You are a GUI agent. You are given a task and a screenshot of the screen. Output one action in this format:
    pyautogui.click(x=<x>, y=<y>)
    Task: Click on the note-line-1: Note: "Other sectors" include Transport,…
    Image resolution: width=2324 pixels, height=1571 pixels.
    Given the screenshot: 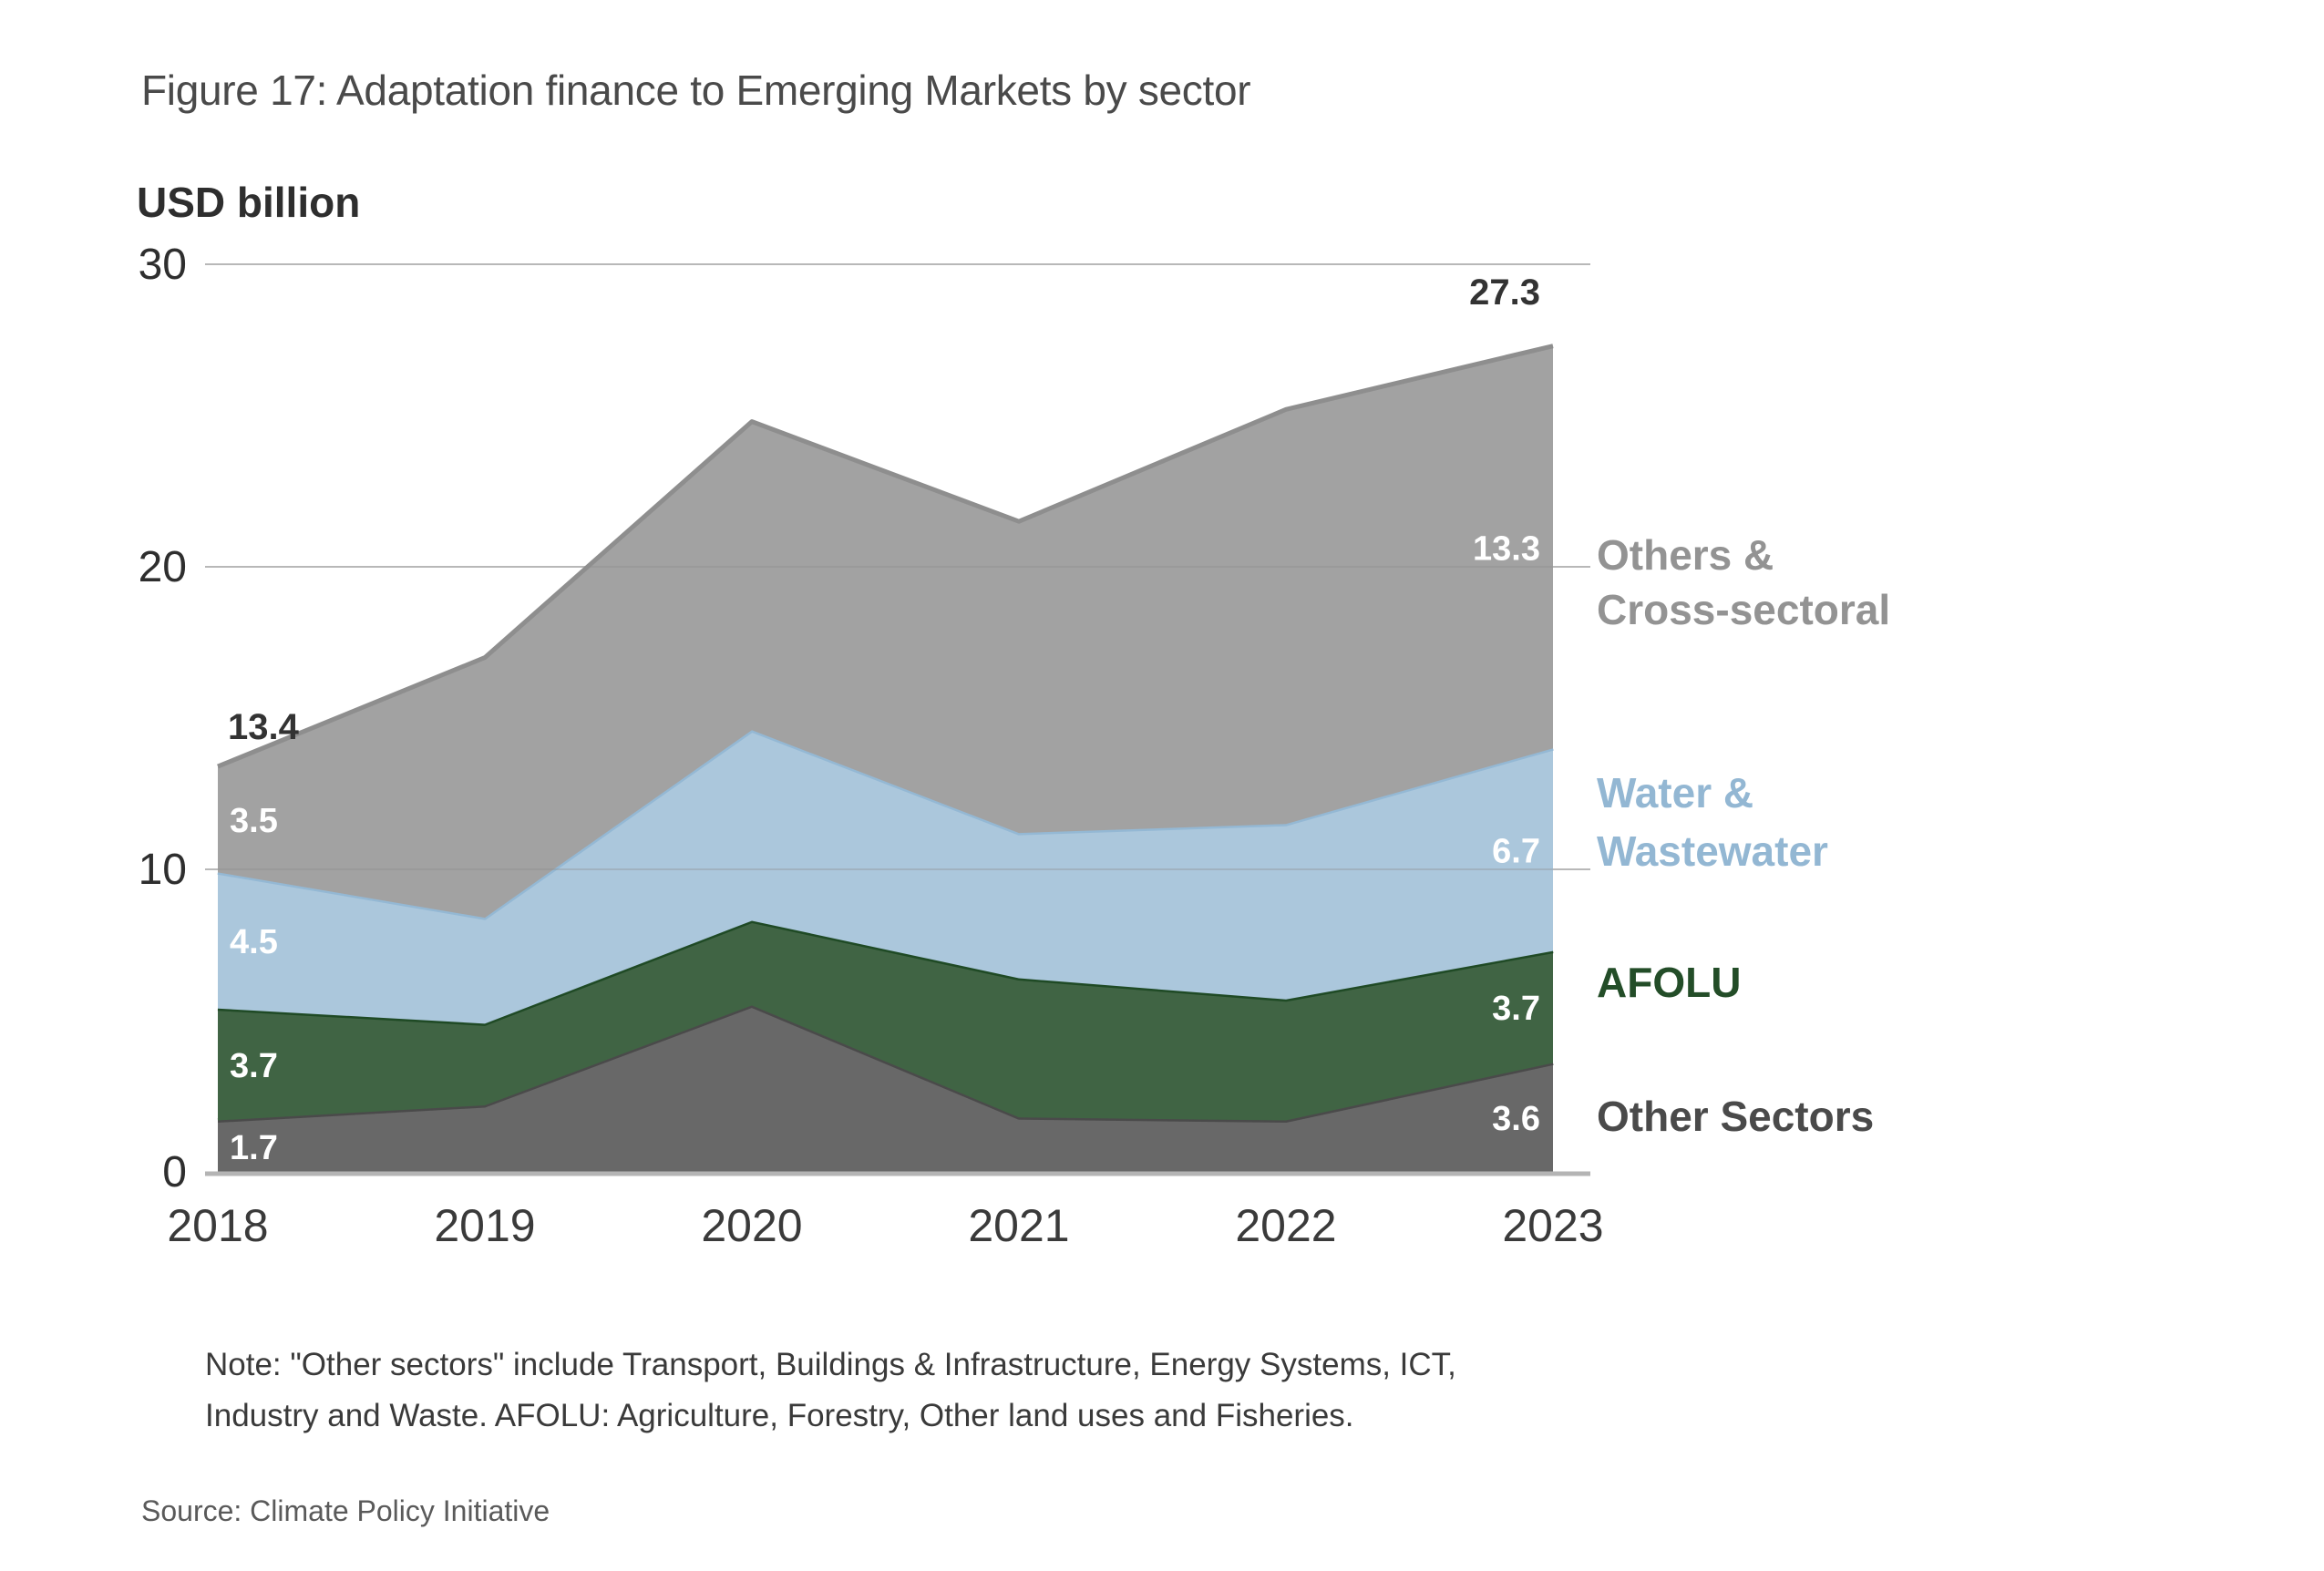 What is the action you would take?
    pyautogui.click(x=830, y=1364)
    